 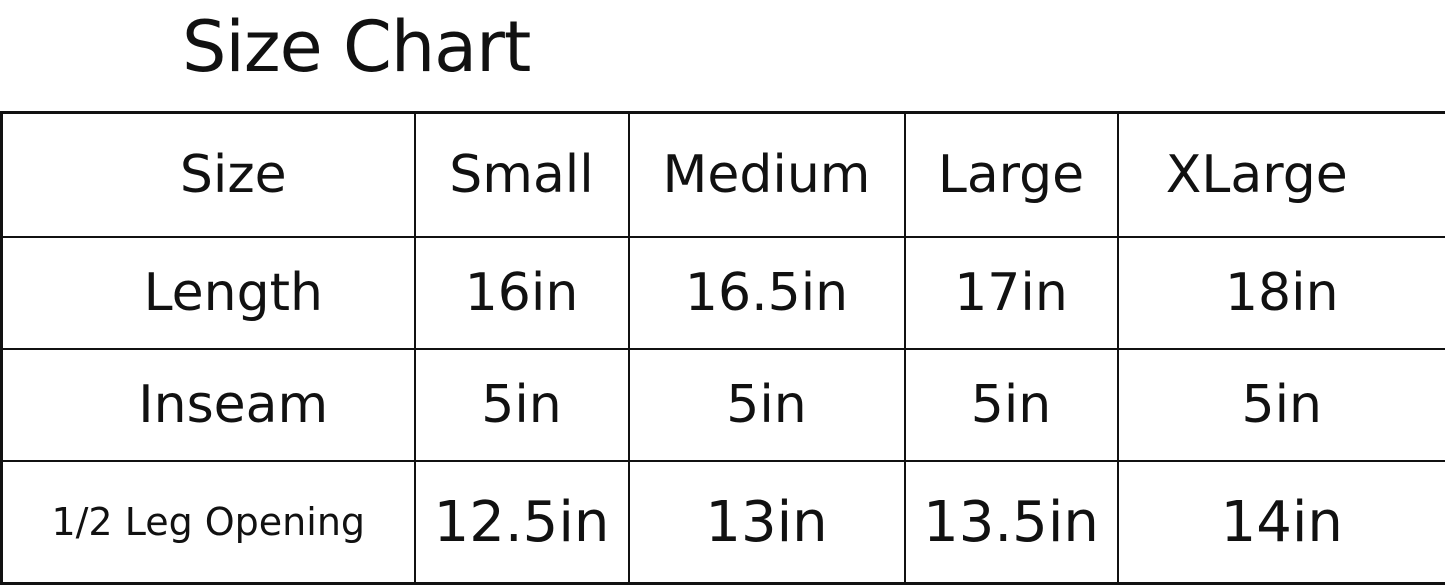 What do you see at coordinates (1281, 175) in the screenshot?
I see `header-cell: XLarge` at bounding box center [1281, 175].